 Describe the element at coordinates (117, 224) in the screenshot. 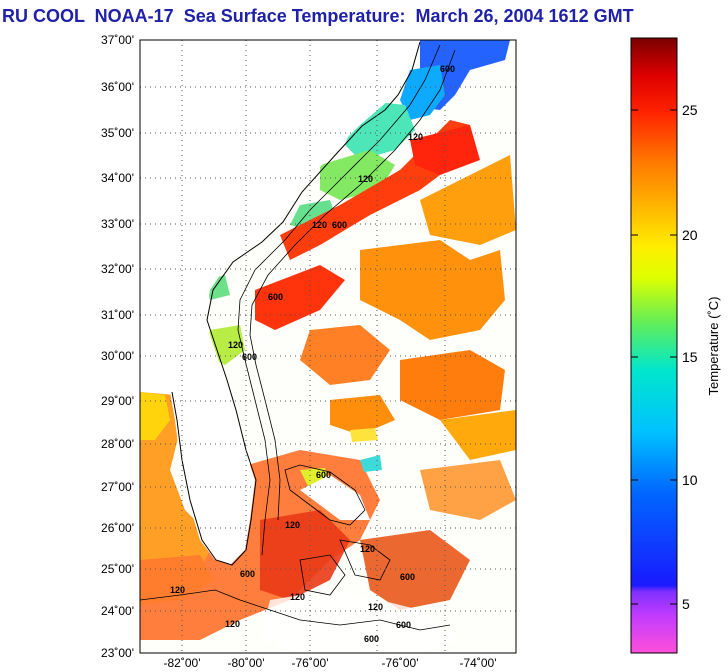

I see `lat-label: 33˚00'` at that location.